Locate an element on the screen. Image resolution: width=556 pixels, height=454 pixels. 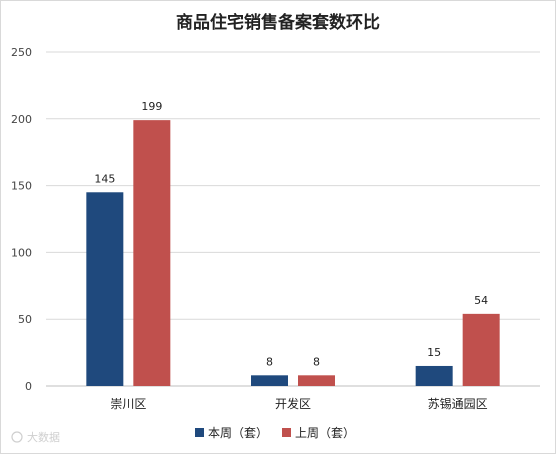
y-tick-label: 0 is located at coordinates (28, 386).